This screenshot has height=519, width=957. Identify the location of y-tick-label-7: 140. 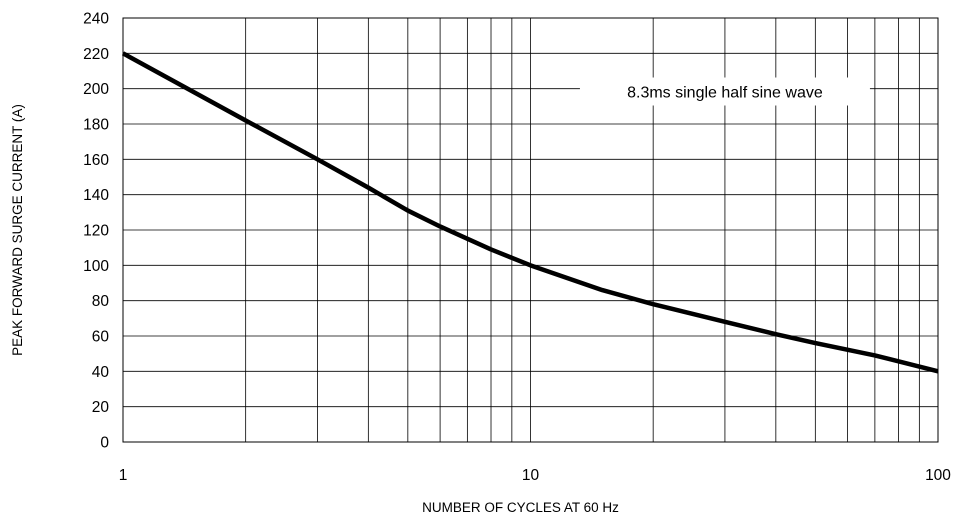
(96, 195).